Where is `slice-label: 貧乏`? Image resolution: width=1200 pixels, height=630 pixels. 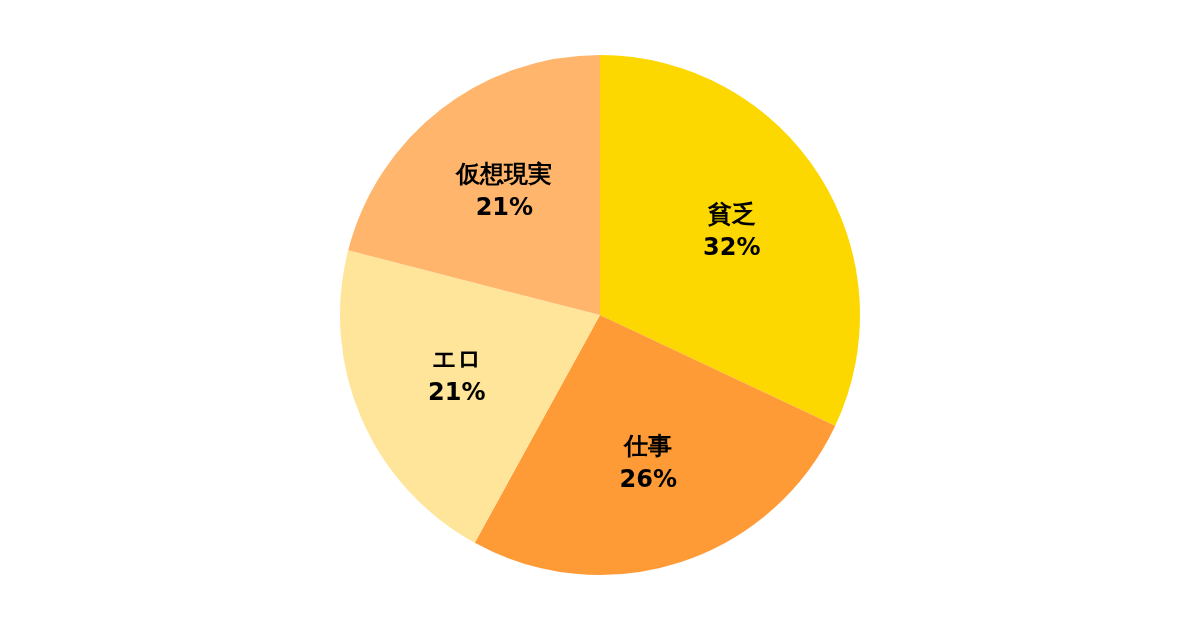 slice-label: 貧乏 is located at coordinates (731, 213).